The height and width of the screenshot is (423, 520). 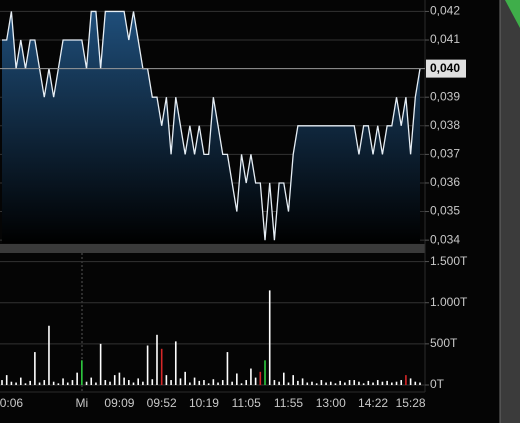 What do you see at coordinates (445, 154) in the screenshot?
I see `y-tick-label: 0,037` at bounding box center [445, 154].